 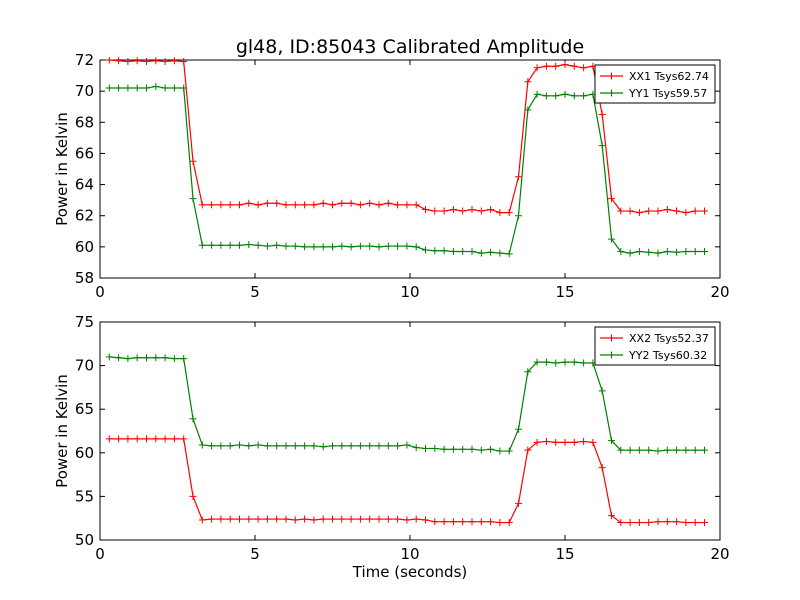 What do you see at coordinates (84, 366) in the screenshot?
I see `bottom-y-tick-label: 70` at bounding box center [84, 366].